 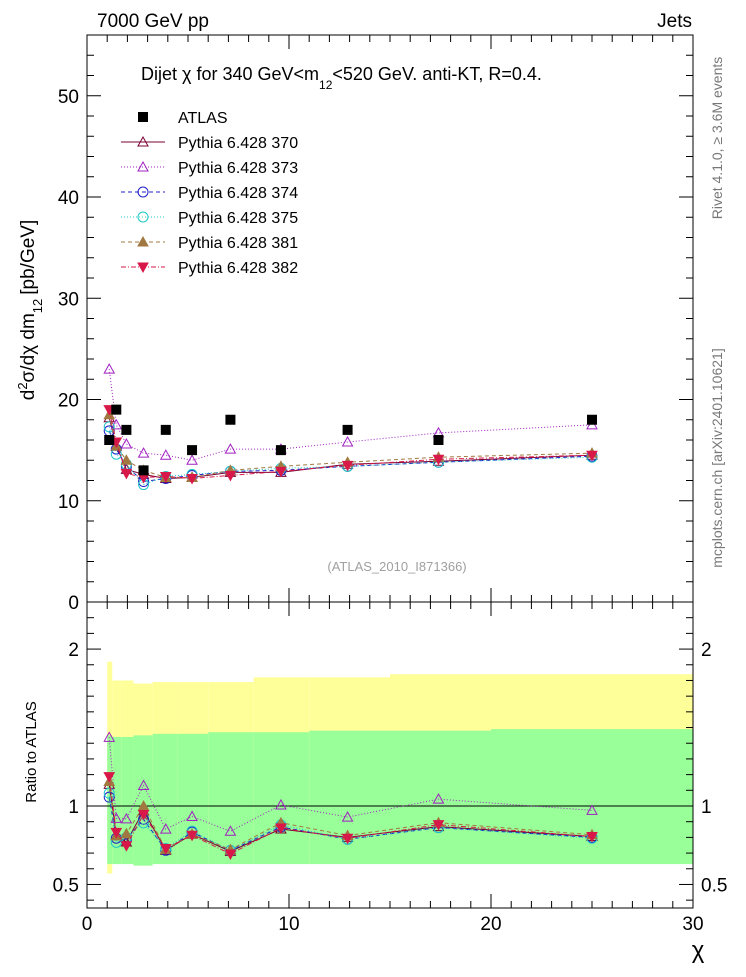 What do you see at coordinates (238, 168) in the screenshot?
I see `legend-label: Pythia 6.428 373` at bounding box center [238, 168].